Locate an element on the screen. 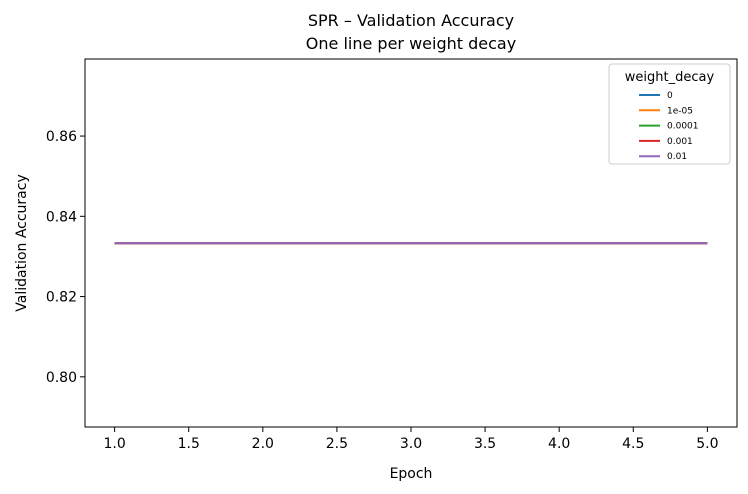 The height and width of the screenshot is (494, 748). legend-box is located at coordinates (669, 114).